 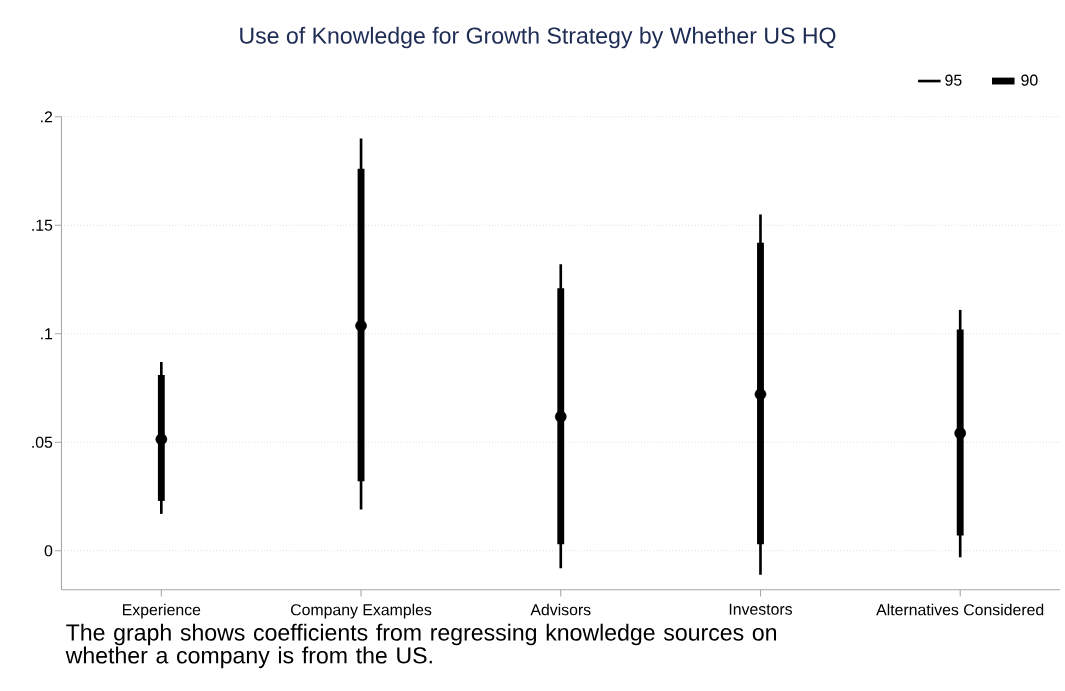 I want to click on legend-label: 95, so click(x=953, y=80).